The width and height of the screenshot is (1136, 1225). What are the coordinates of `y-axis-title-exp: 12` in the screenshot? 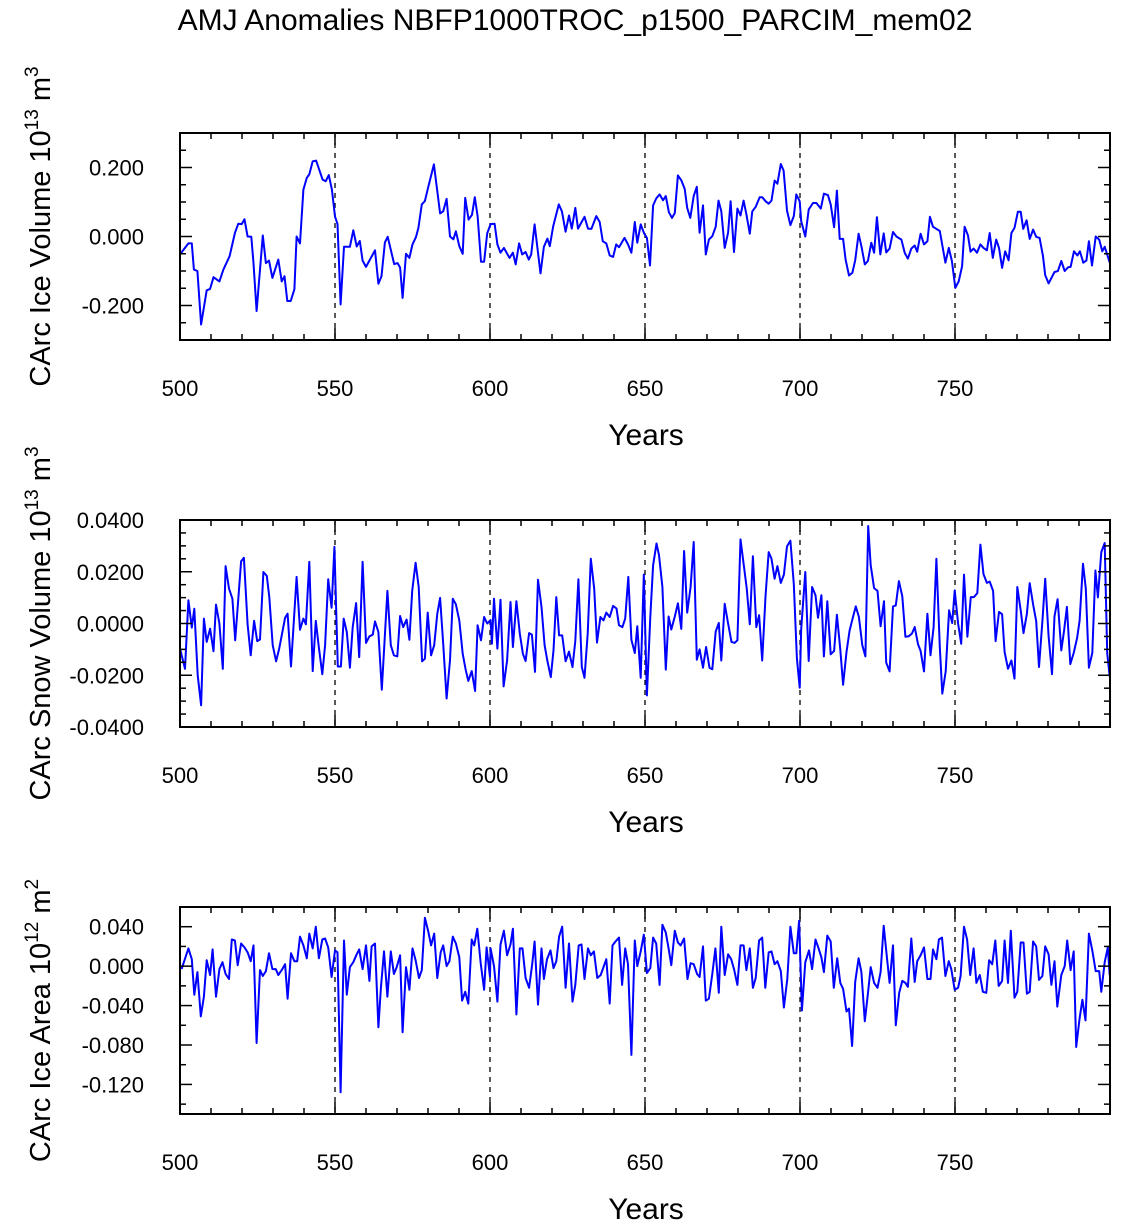 It's located at (32, 932).